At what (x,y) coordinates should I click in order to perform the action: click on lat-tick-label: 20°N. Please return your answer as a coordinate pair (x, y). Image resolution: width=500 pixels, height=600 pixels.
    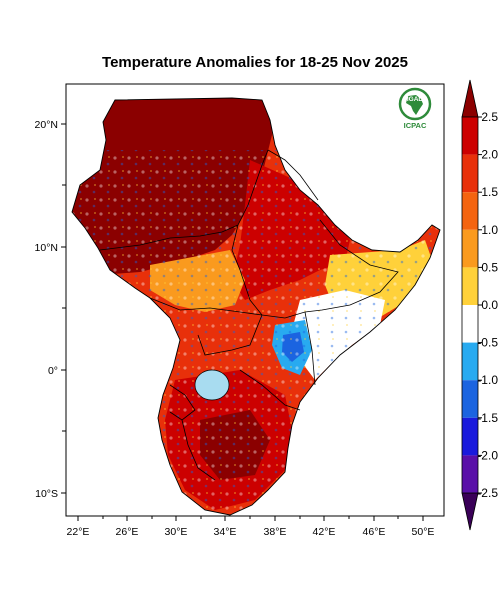
    Looking at the image, I should click on (46, 125).